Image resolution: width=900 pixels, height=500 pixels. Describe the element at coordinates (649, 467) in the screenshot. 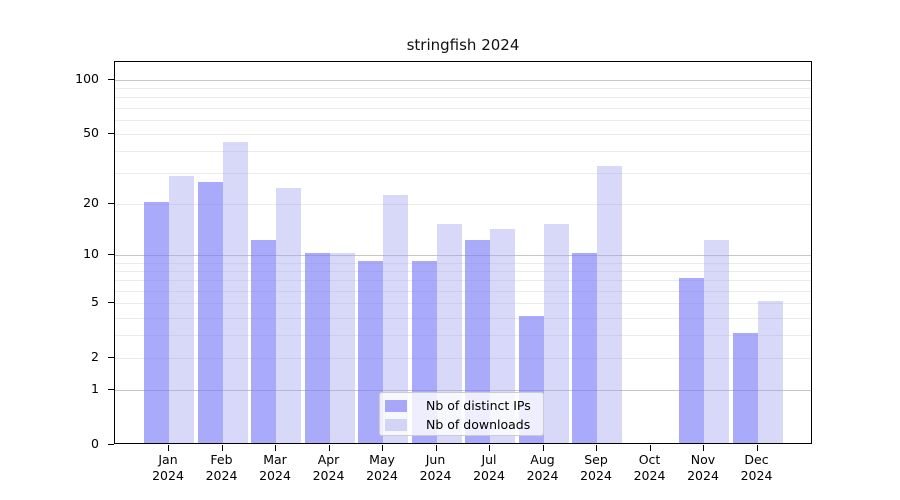

I see `x-tick-label: Oct 2024` at that location.